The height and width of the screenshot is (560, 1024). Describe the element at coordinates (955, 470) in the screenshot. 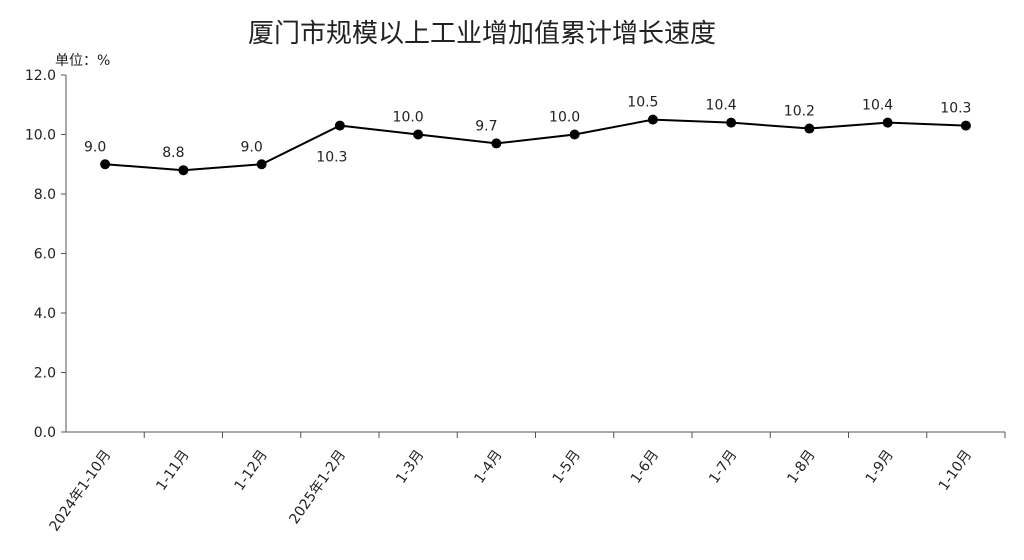

I see `x-tick-label: 1-10月` at that location.